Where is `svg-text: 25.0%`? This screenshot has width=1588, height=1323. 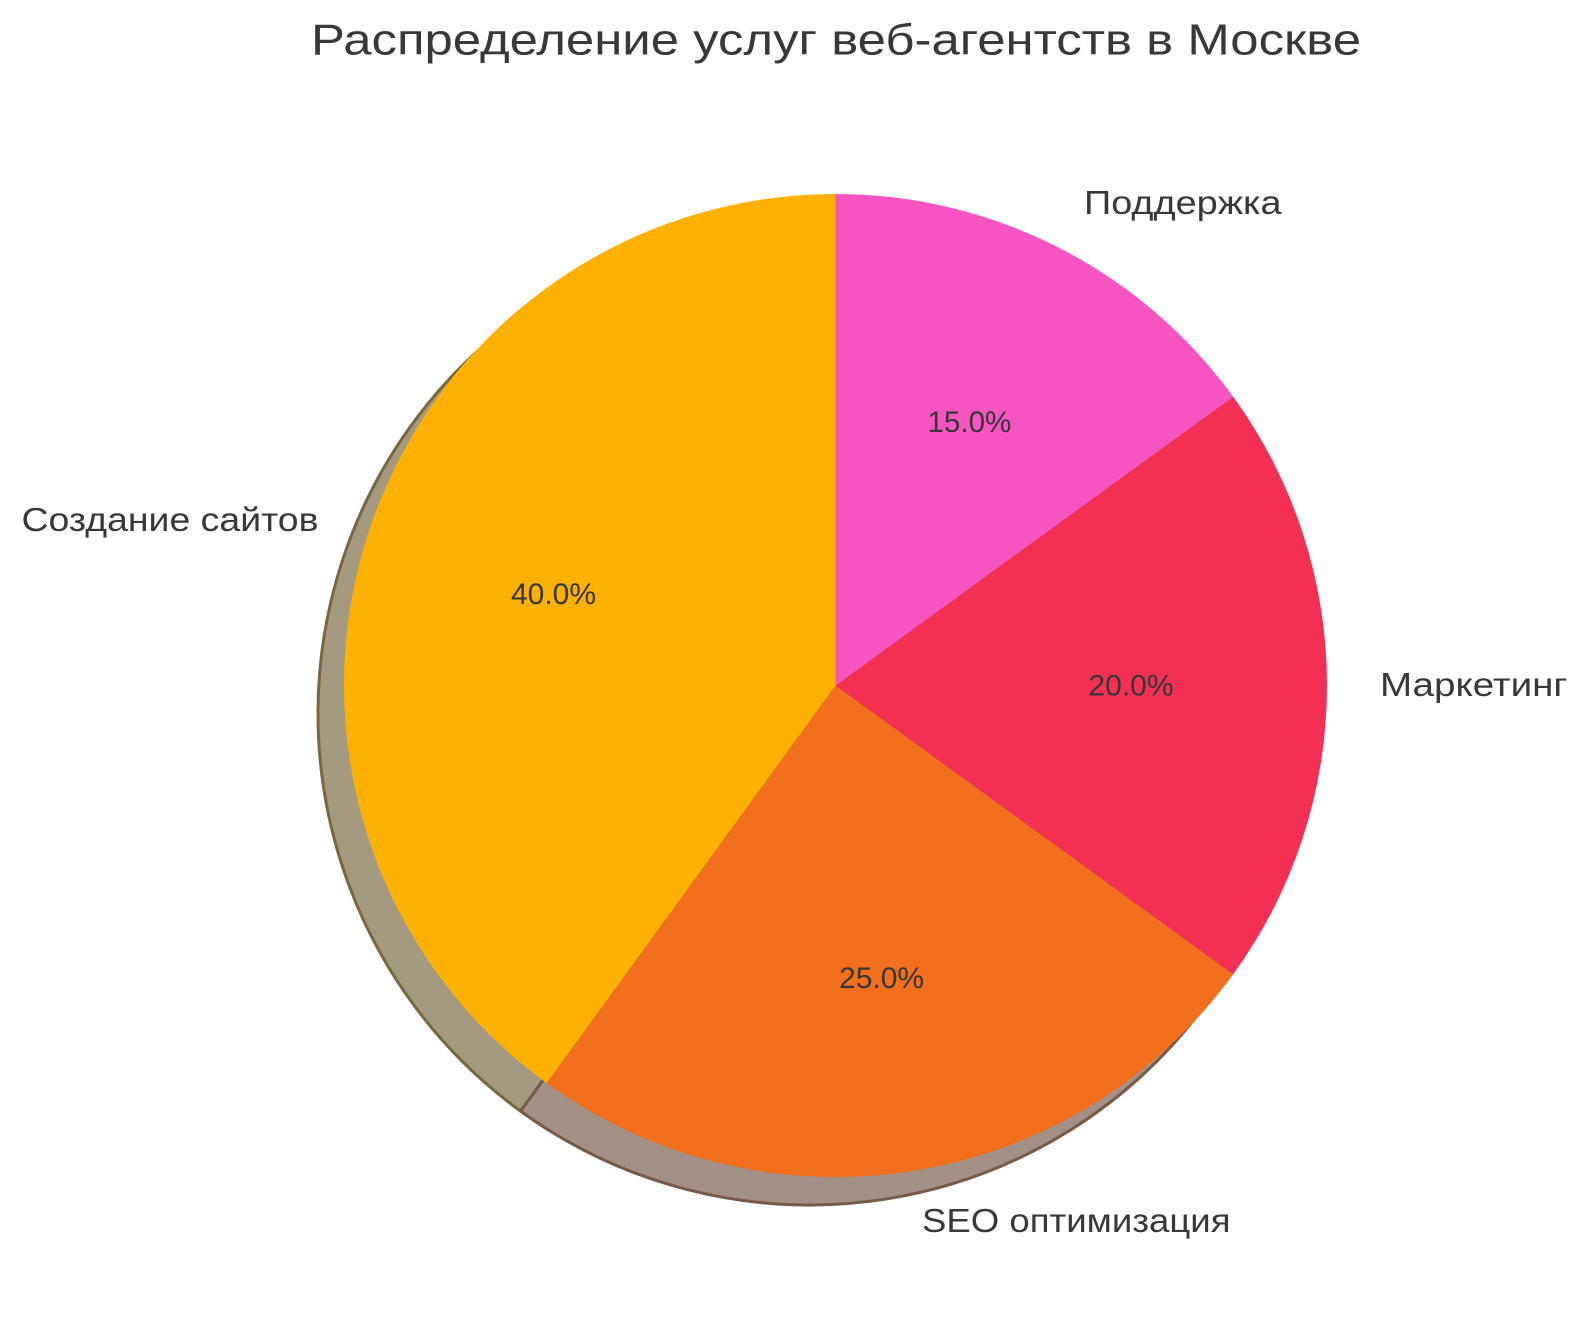
svg-text: 25.0% is located at coordinates (881, 978).